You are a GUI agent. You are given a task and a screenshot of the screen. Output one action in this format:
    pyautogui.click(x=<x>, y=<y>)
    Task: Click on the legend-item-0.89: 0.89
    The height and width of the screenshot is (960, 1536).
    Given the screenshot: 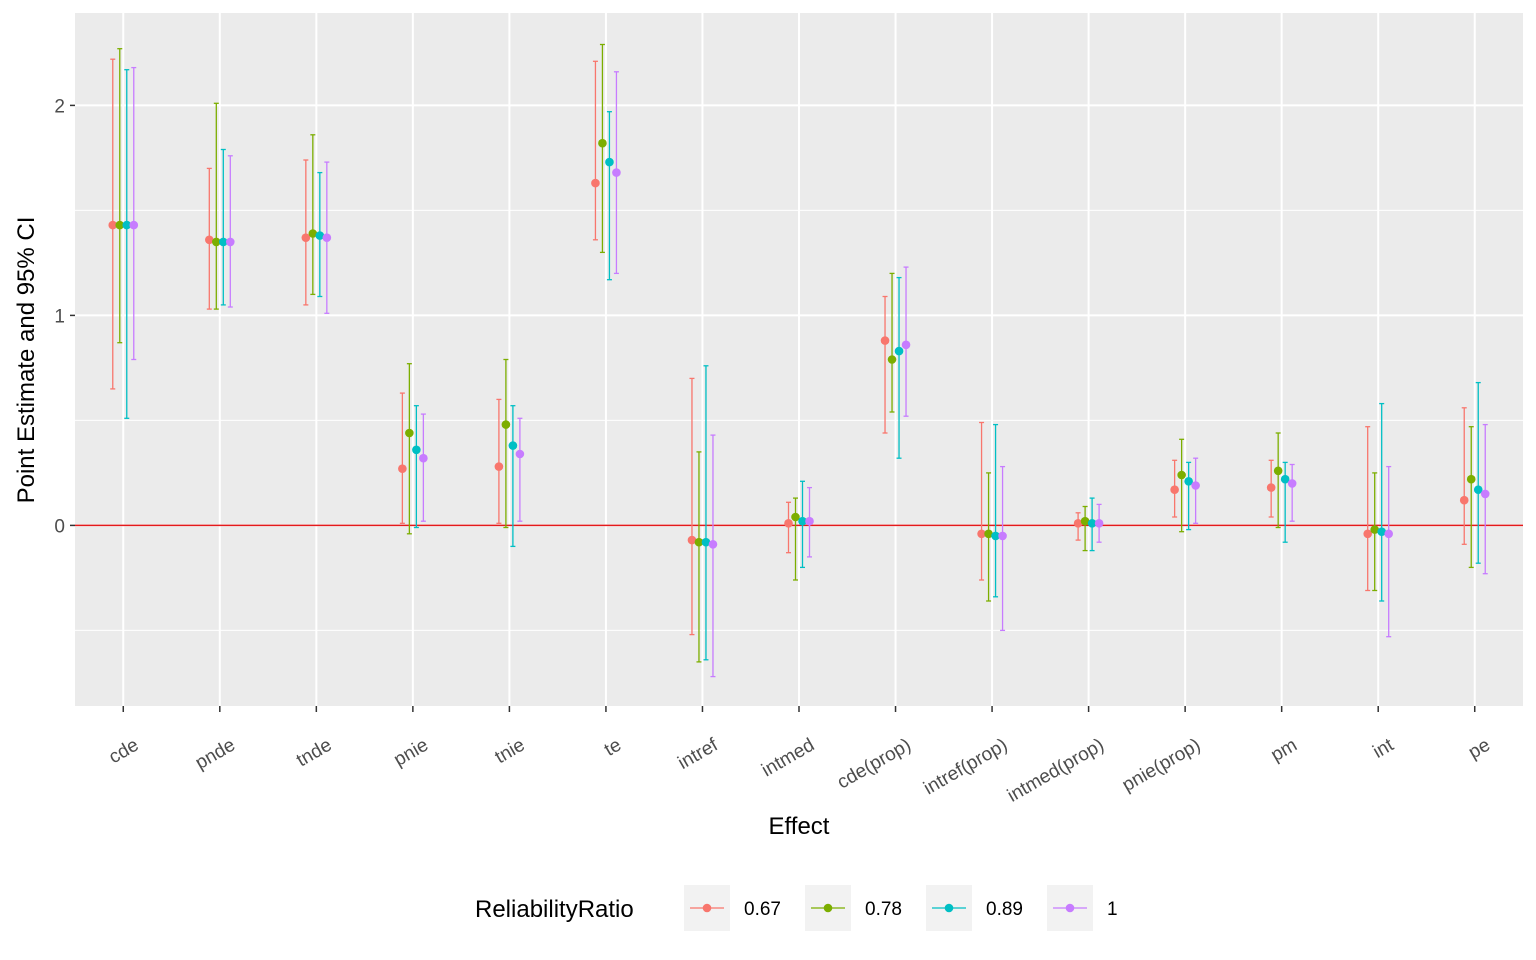 What is the action you would take?
    pyautogui.click(x=974, y=908)
    